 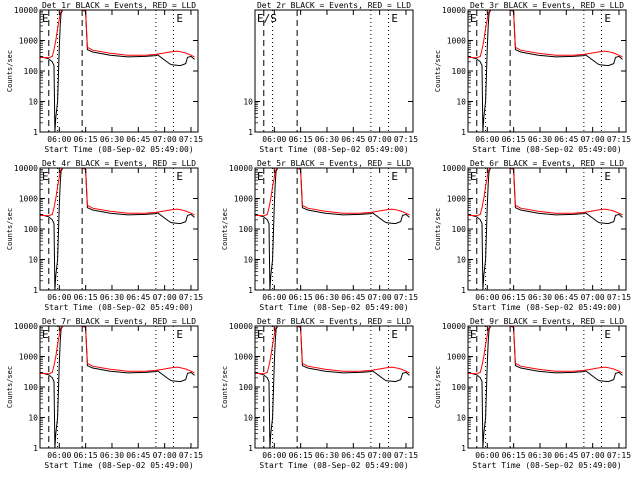 What do you see at coordinates (267, 18) in the screenshot?
I see `corner-label: E/S` at bounding box center [267, 18].